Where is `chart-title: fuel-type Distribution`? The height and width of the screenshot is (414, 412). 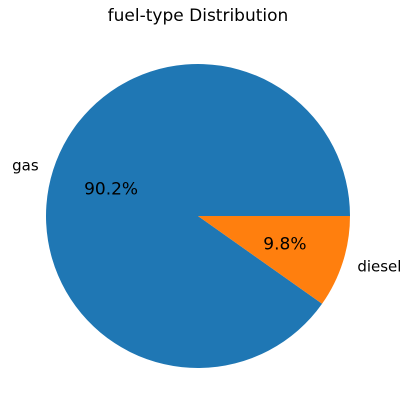 chart-title: fuel-type Distribution is located at coordinates (198, 16).